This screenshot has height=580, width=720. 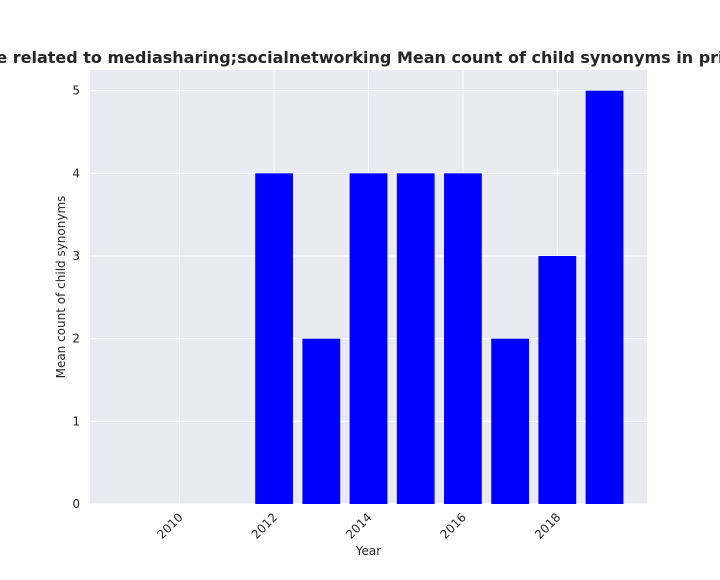 I want to click on x-tick-label: 2018, so click(x=547, y=525).